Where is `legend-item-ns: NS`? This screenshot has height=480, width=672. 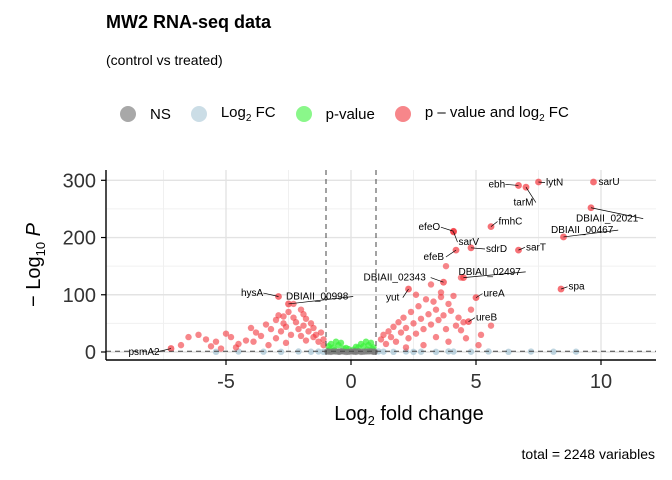
legend-item-ns: NS is located at coordinates (145, 114).